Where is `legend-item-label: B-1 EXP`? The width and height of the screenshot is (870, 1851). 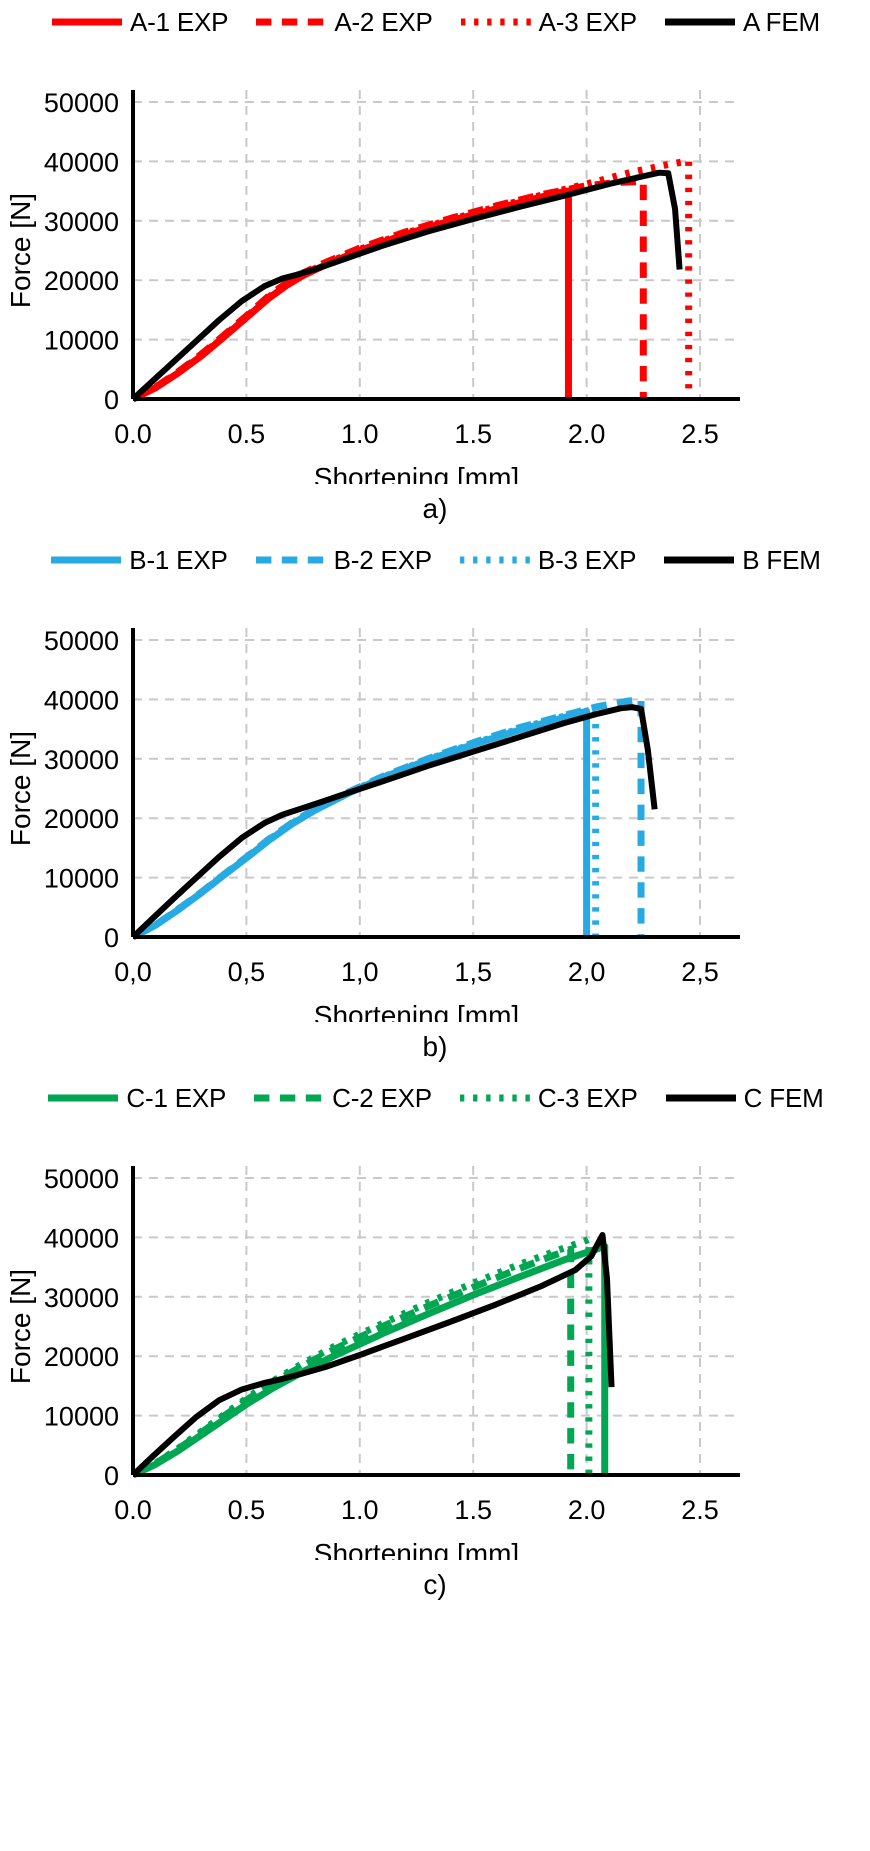 legend-item-label: B-1 EXP is located at coordinates (178, 560).